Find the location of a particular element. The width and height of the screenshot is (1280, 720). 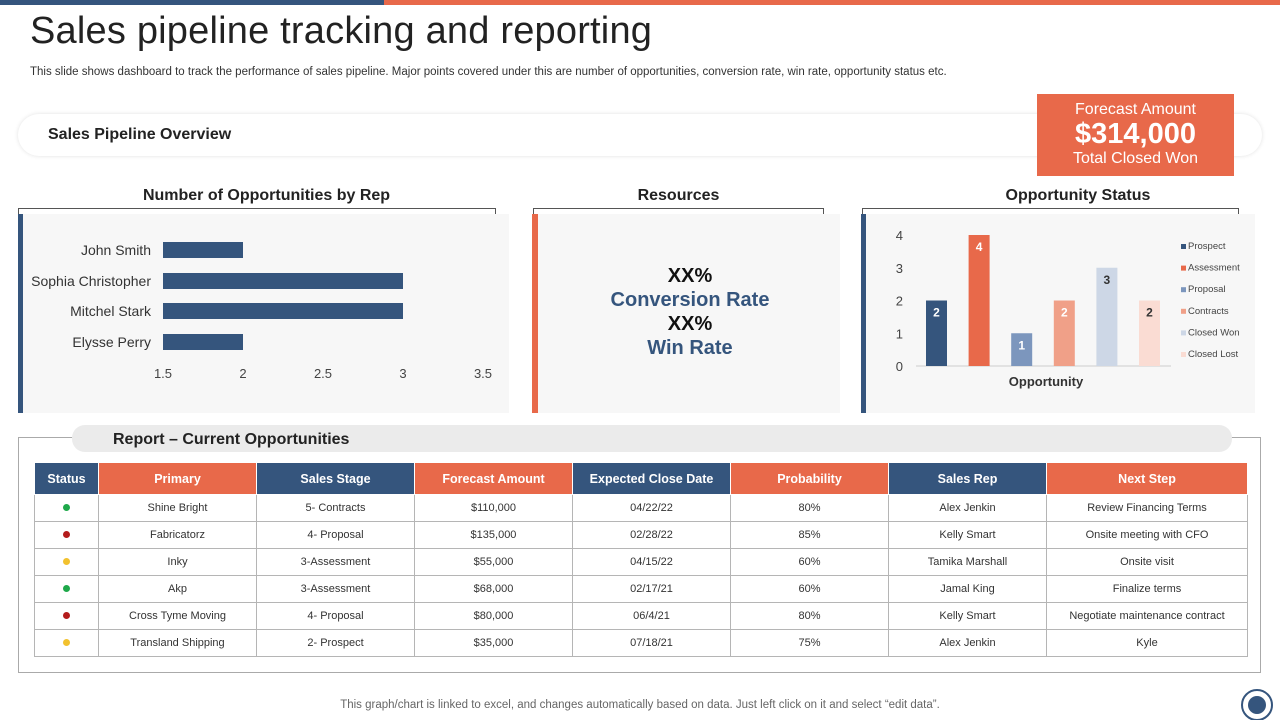

next-step-cell: Review Financing Terms is located at coordinates (1147, 508).